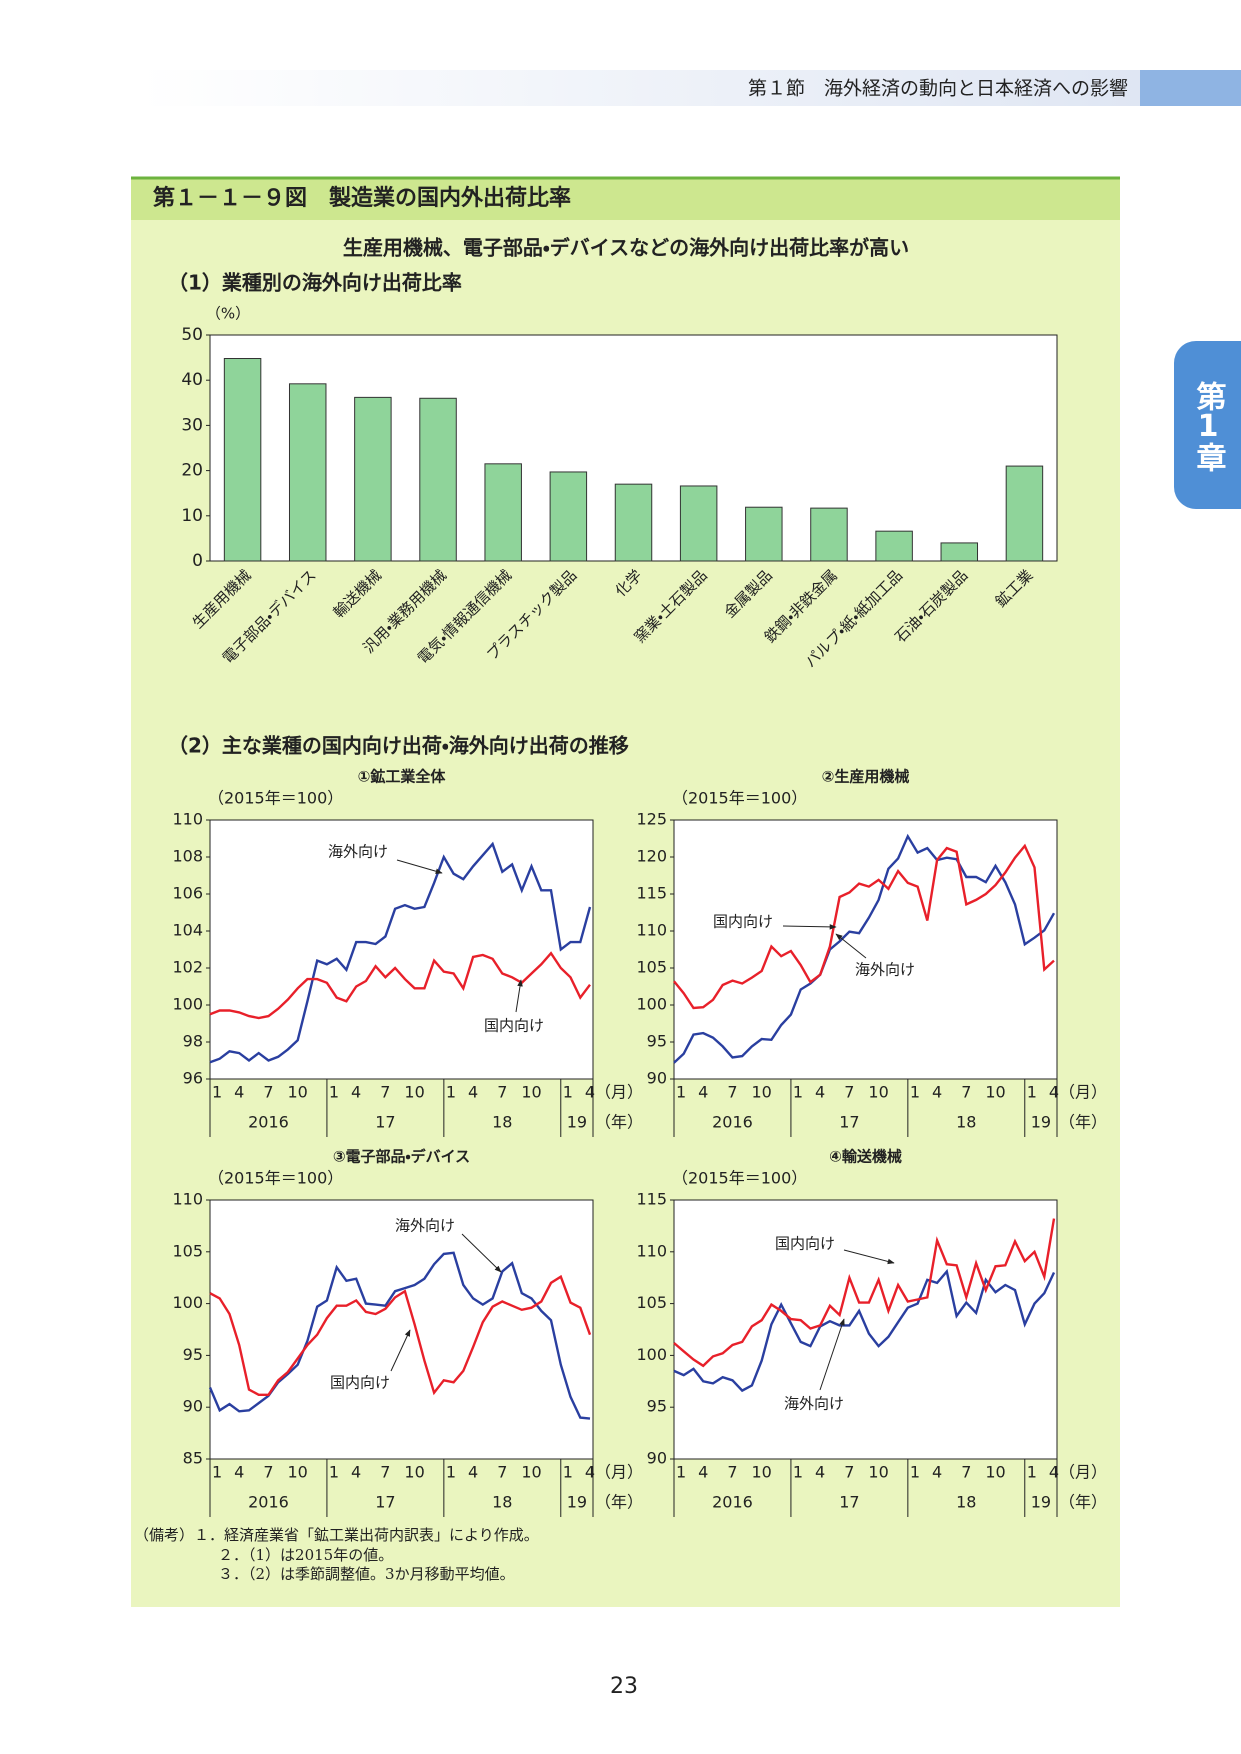 This screenshot has height=1754, width=1241. What do you see at coordinates (1207, 425) in the screenshot?
I see `chapter-tab: 第1章` at bounding box center [1207, 425].